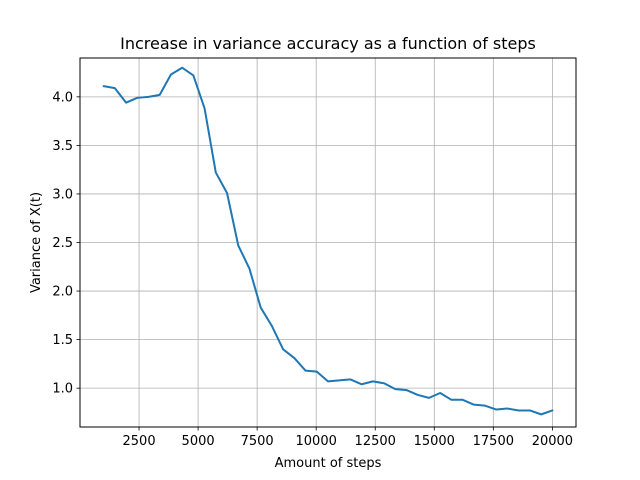  Describe the element at coordinates (36, 242) in the screenshot. I see `y-axis-label: Variance of X(t)` at that location.